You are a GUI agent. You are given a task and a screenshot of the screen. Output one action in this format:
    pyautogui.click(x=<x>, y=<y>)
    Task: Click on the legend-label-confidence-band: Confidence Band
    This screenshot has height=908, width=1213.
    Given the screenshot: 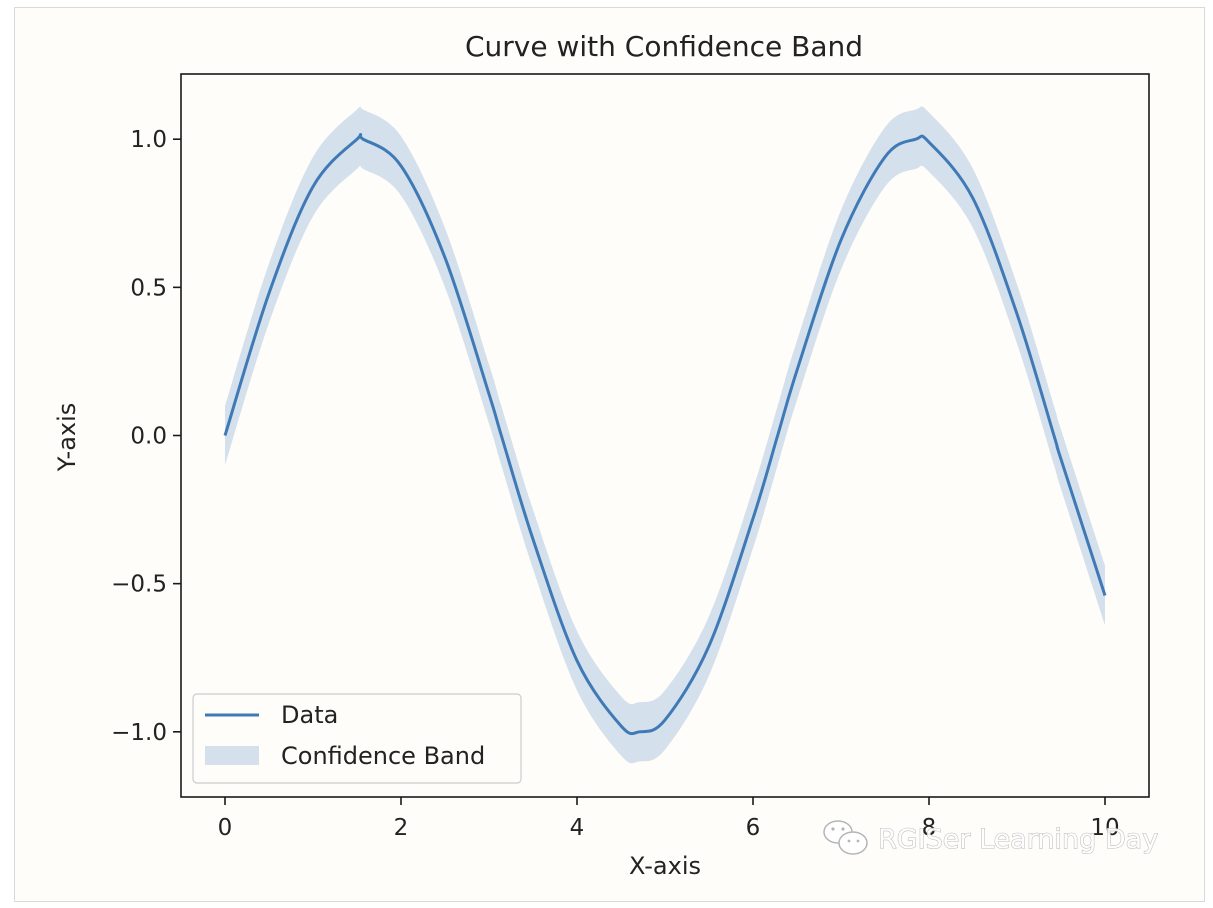 What is the action you would take?
    pyautogui.click(x=383, y=756)
    